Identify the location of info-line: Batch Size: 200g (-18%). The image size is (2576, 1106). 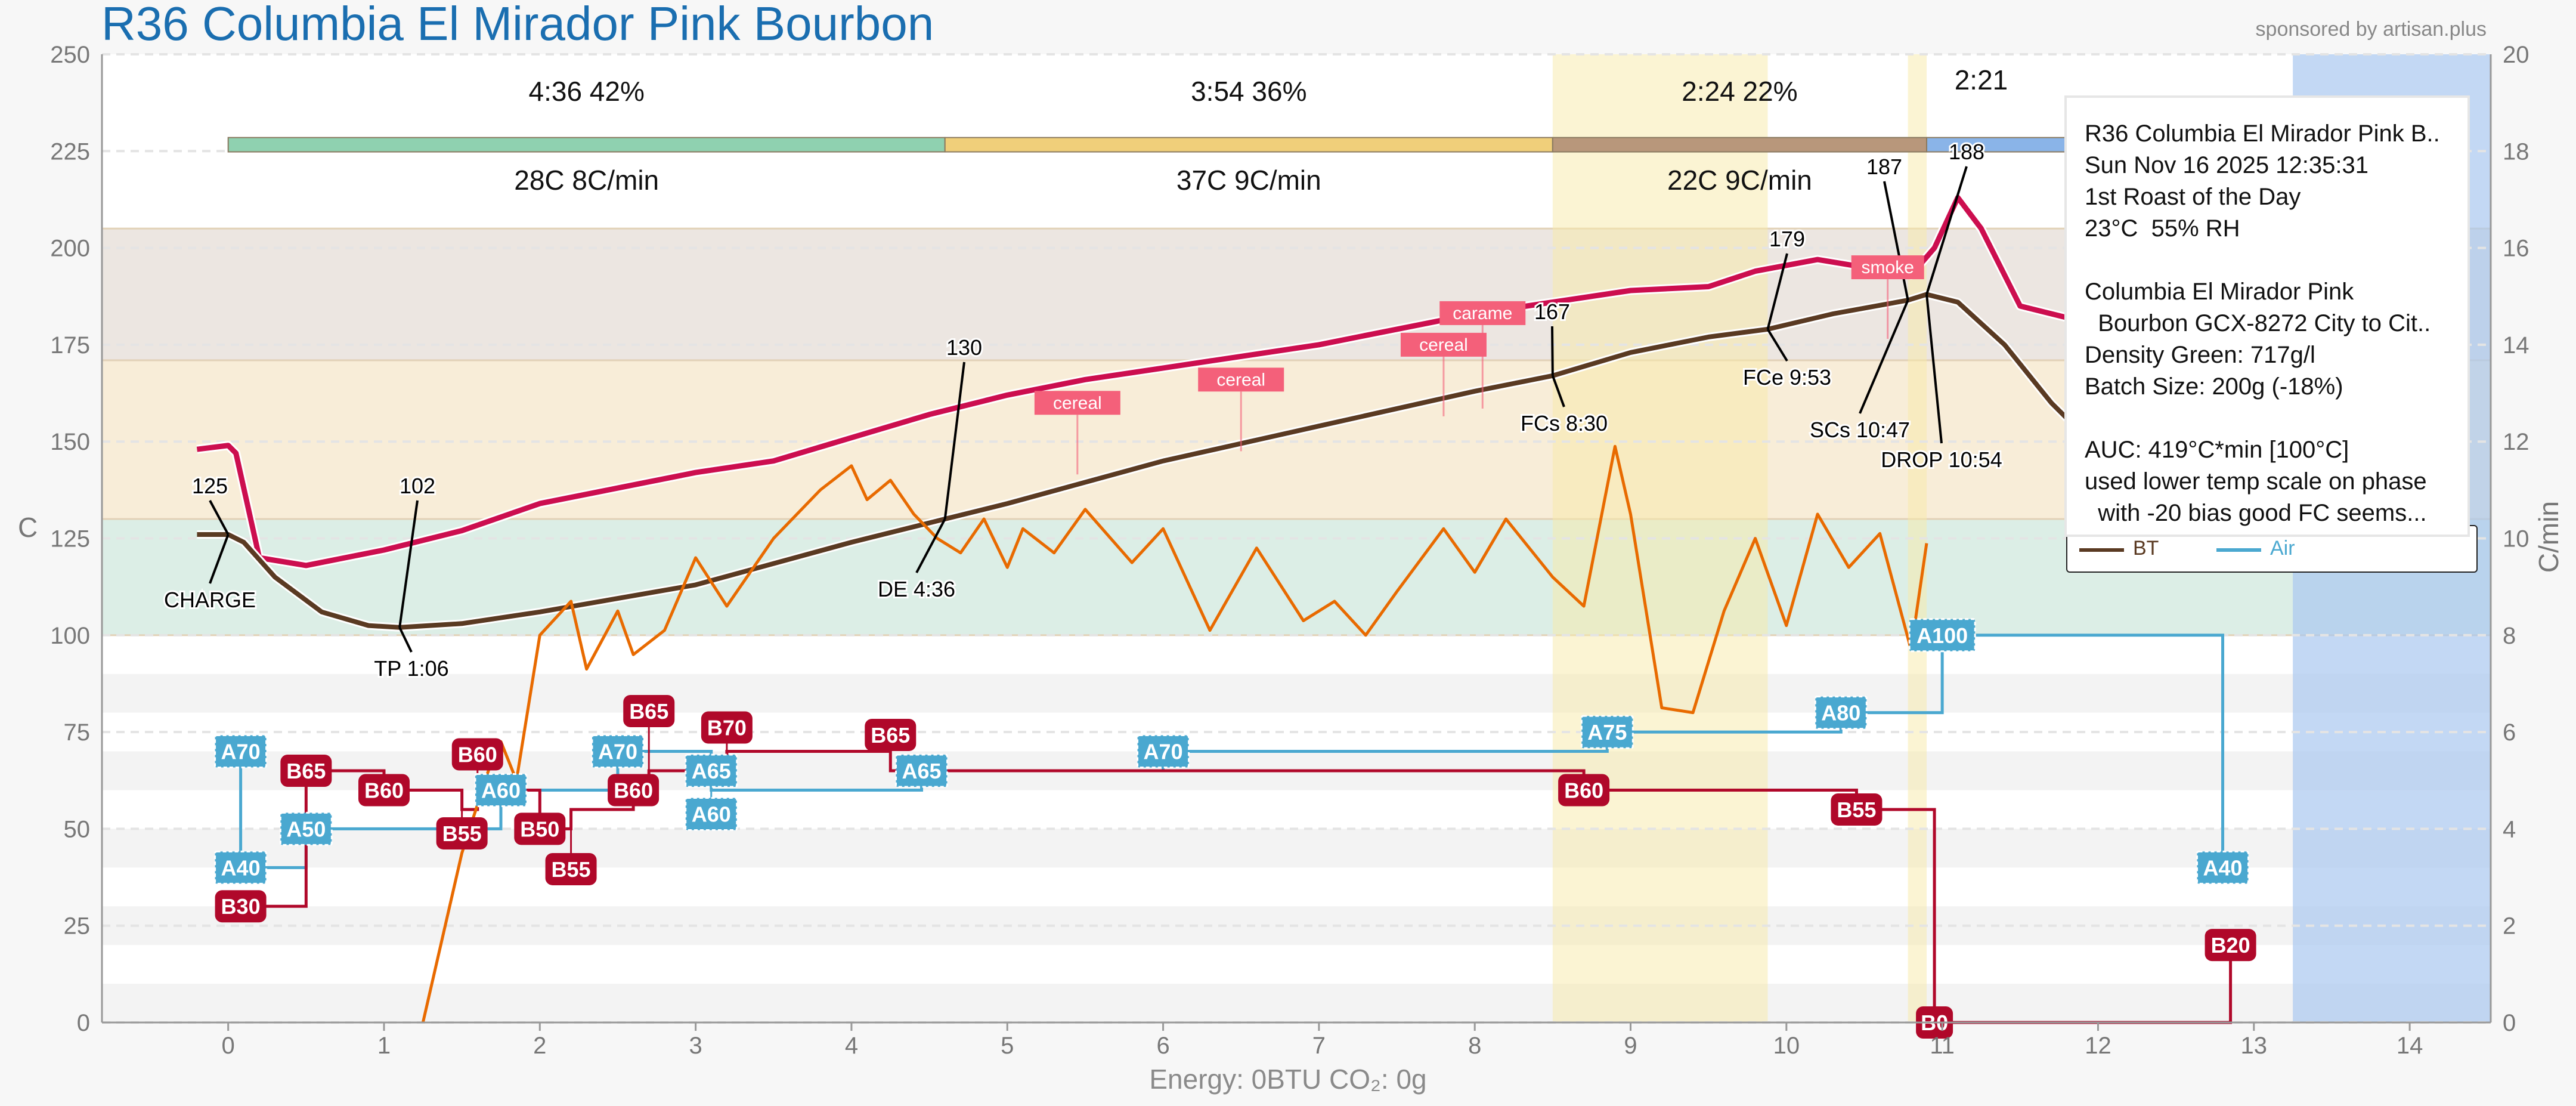
(2214, 386).